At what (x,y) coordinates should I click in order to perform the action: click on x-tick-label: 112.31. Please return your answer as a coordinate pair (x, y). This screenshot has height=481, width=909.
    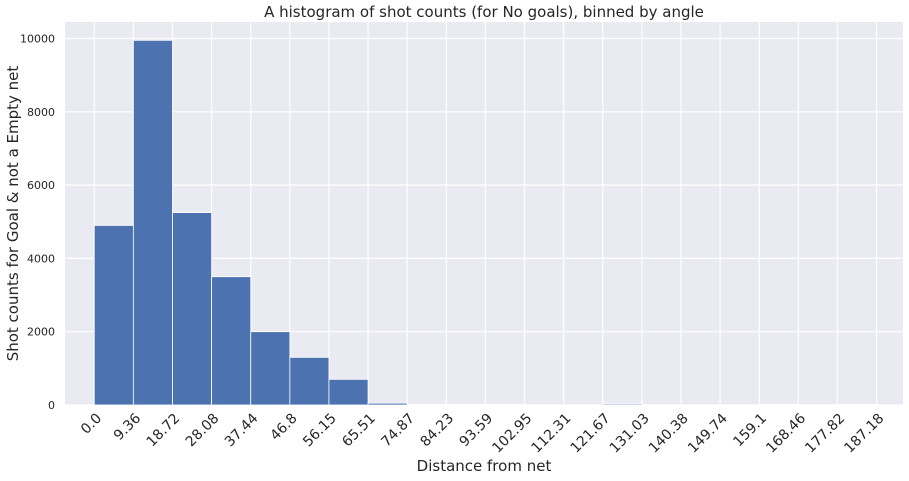
    Looking at the image, I should click on (552, 434).